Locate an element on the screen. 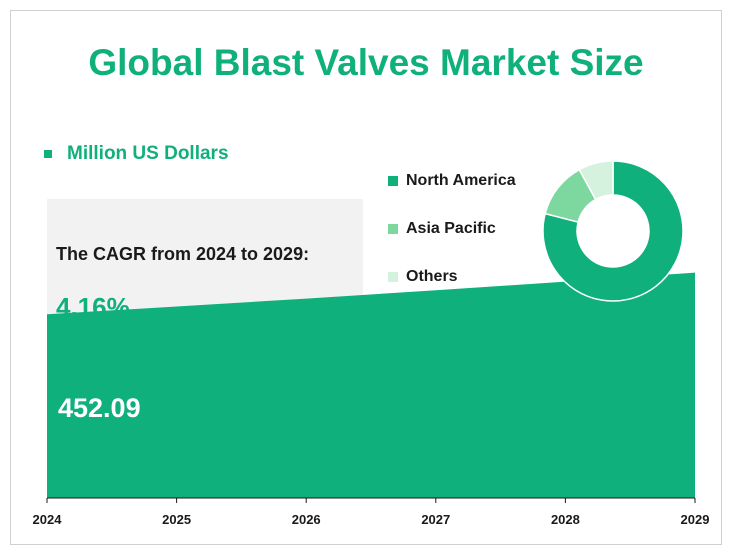  x-tick-label: 2027 is located at coordinates (435, 519).